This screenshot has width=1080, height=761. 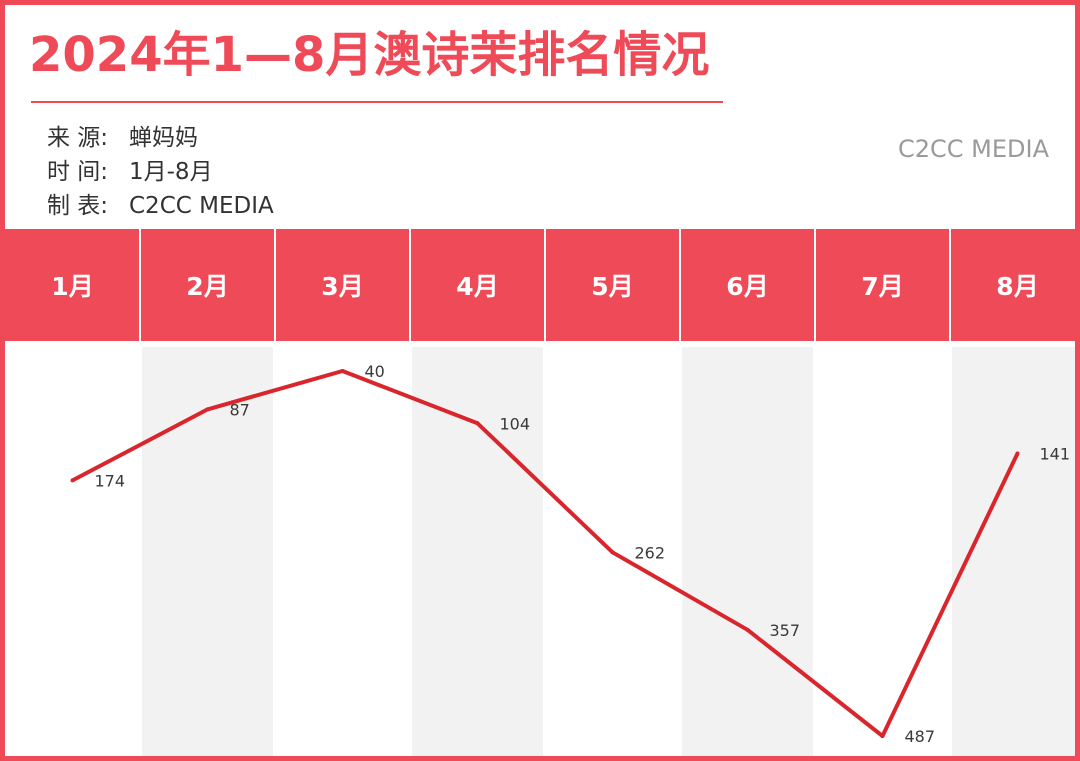 I want to click on data-label-1: 174, so click(x=110, y=480).